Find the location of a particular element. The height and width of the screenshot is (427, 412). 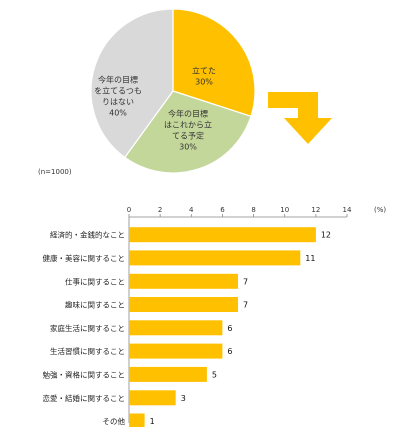

x-tick-label: 12 is located at coordinates (315, 210).